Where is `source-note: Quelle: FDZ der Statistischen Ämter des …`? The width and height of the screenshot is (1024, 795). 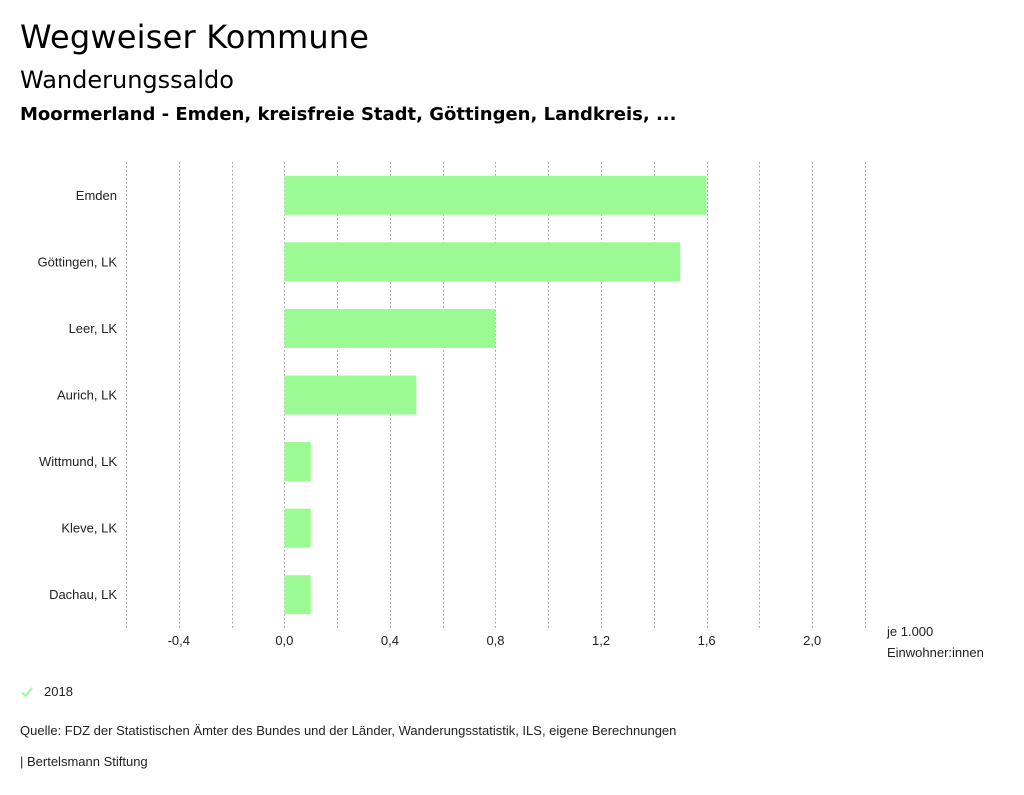 source-note: Quelle: FDZ der Statistischen Ämter des … is located at coordinates (348, 730).